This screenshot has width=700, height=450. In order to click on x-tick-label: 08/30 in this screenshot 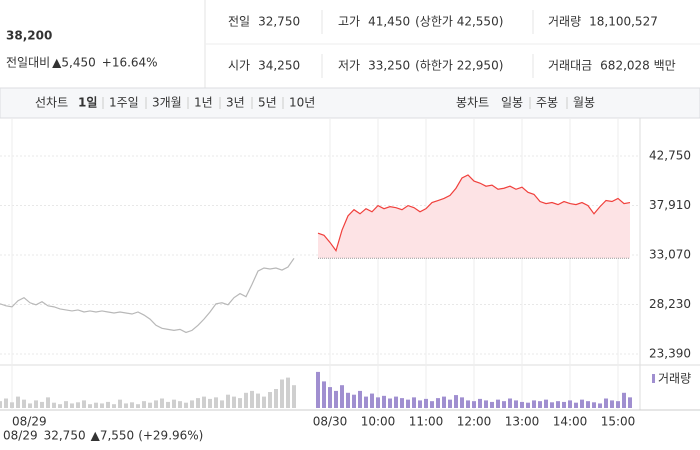, I will do `click(330, 422)`.